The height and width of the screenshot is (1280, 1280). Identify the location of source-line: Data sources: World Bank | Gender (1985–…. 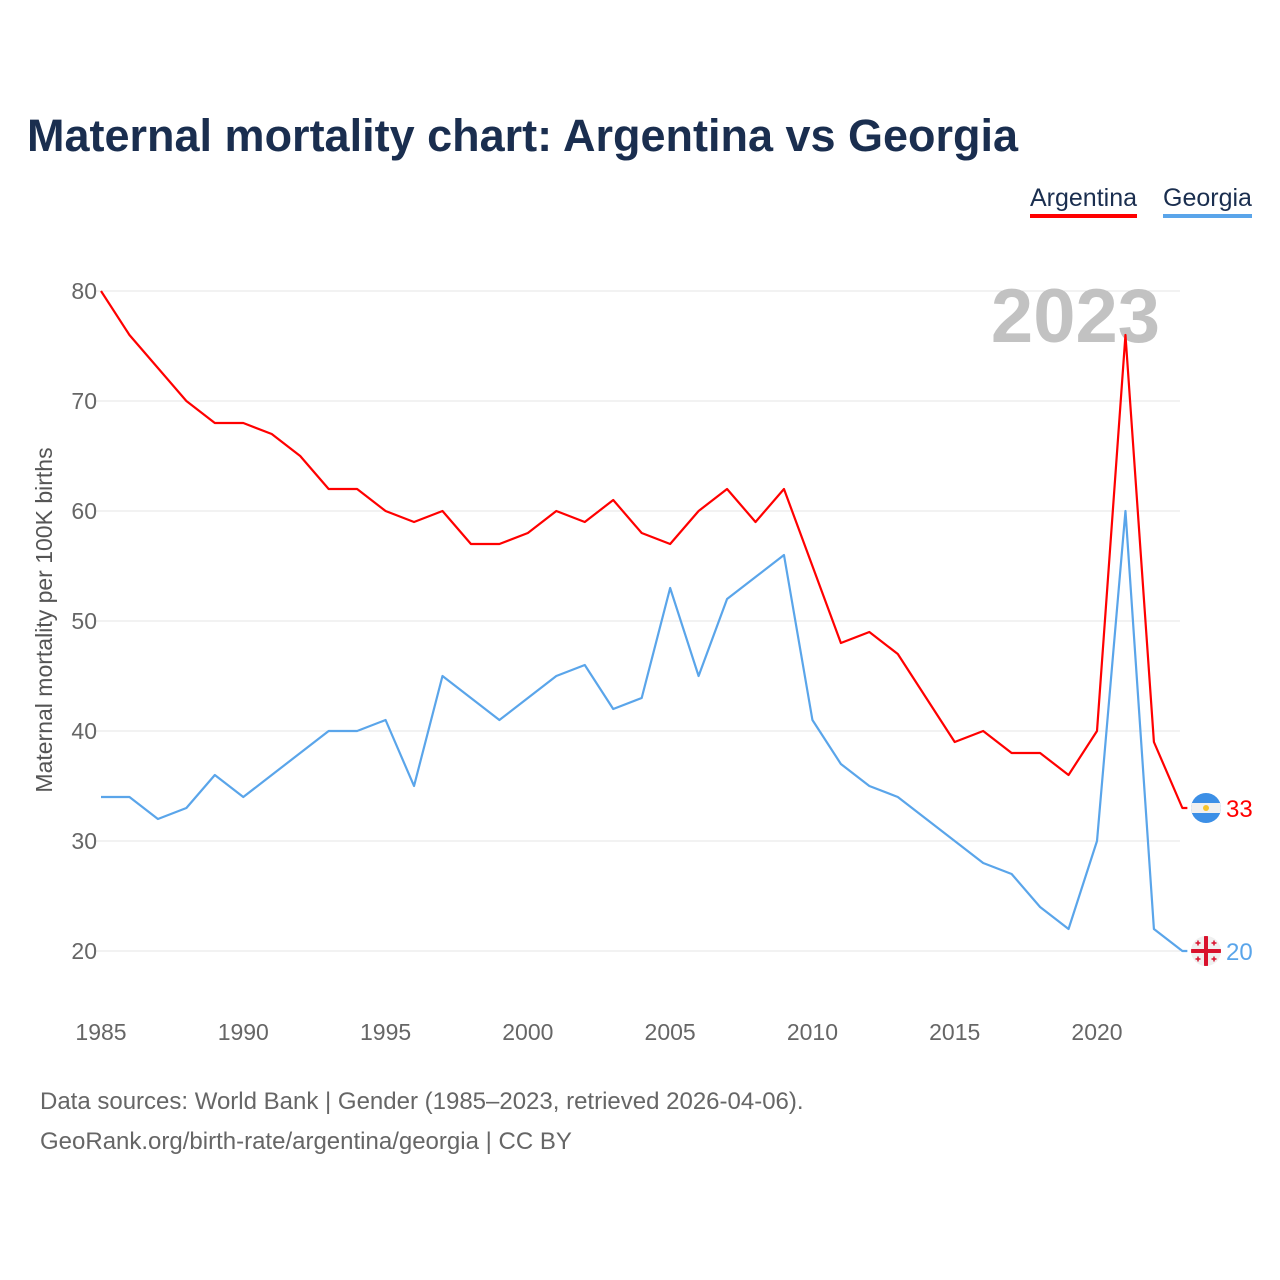
(422, 1101).